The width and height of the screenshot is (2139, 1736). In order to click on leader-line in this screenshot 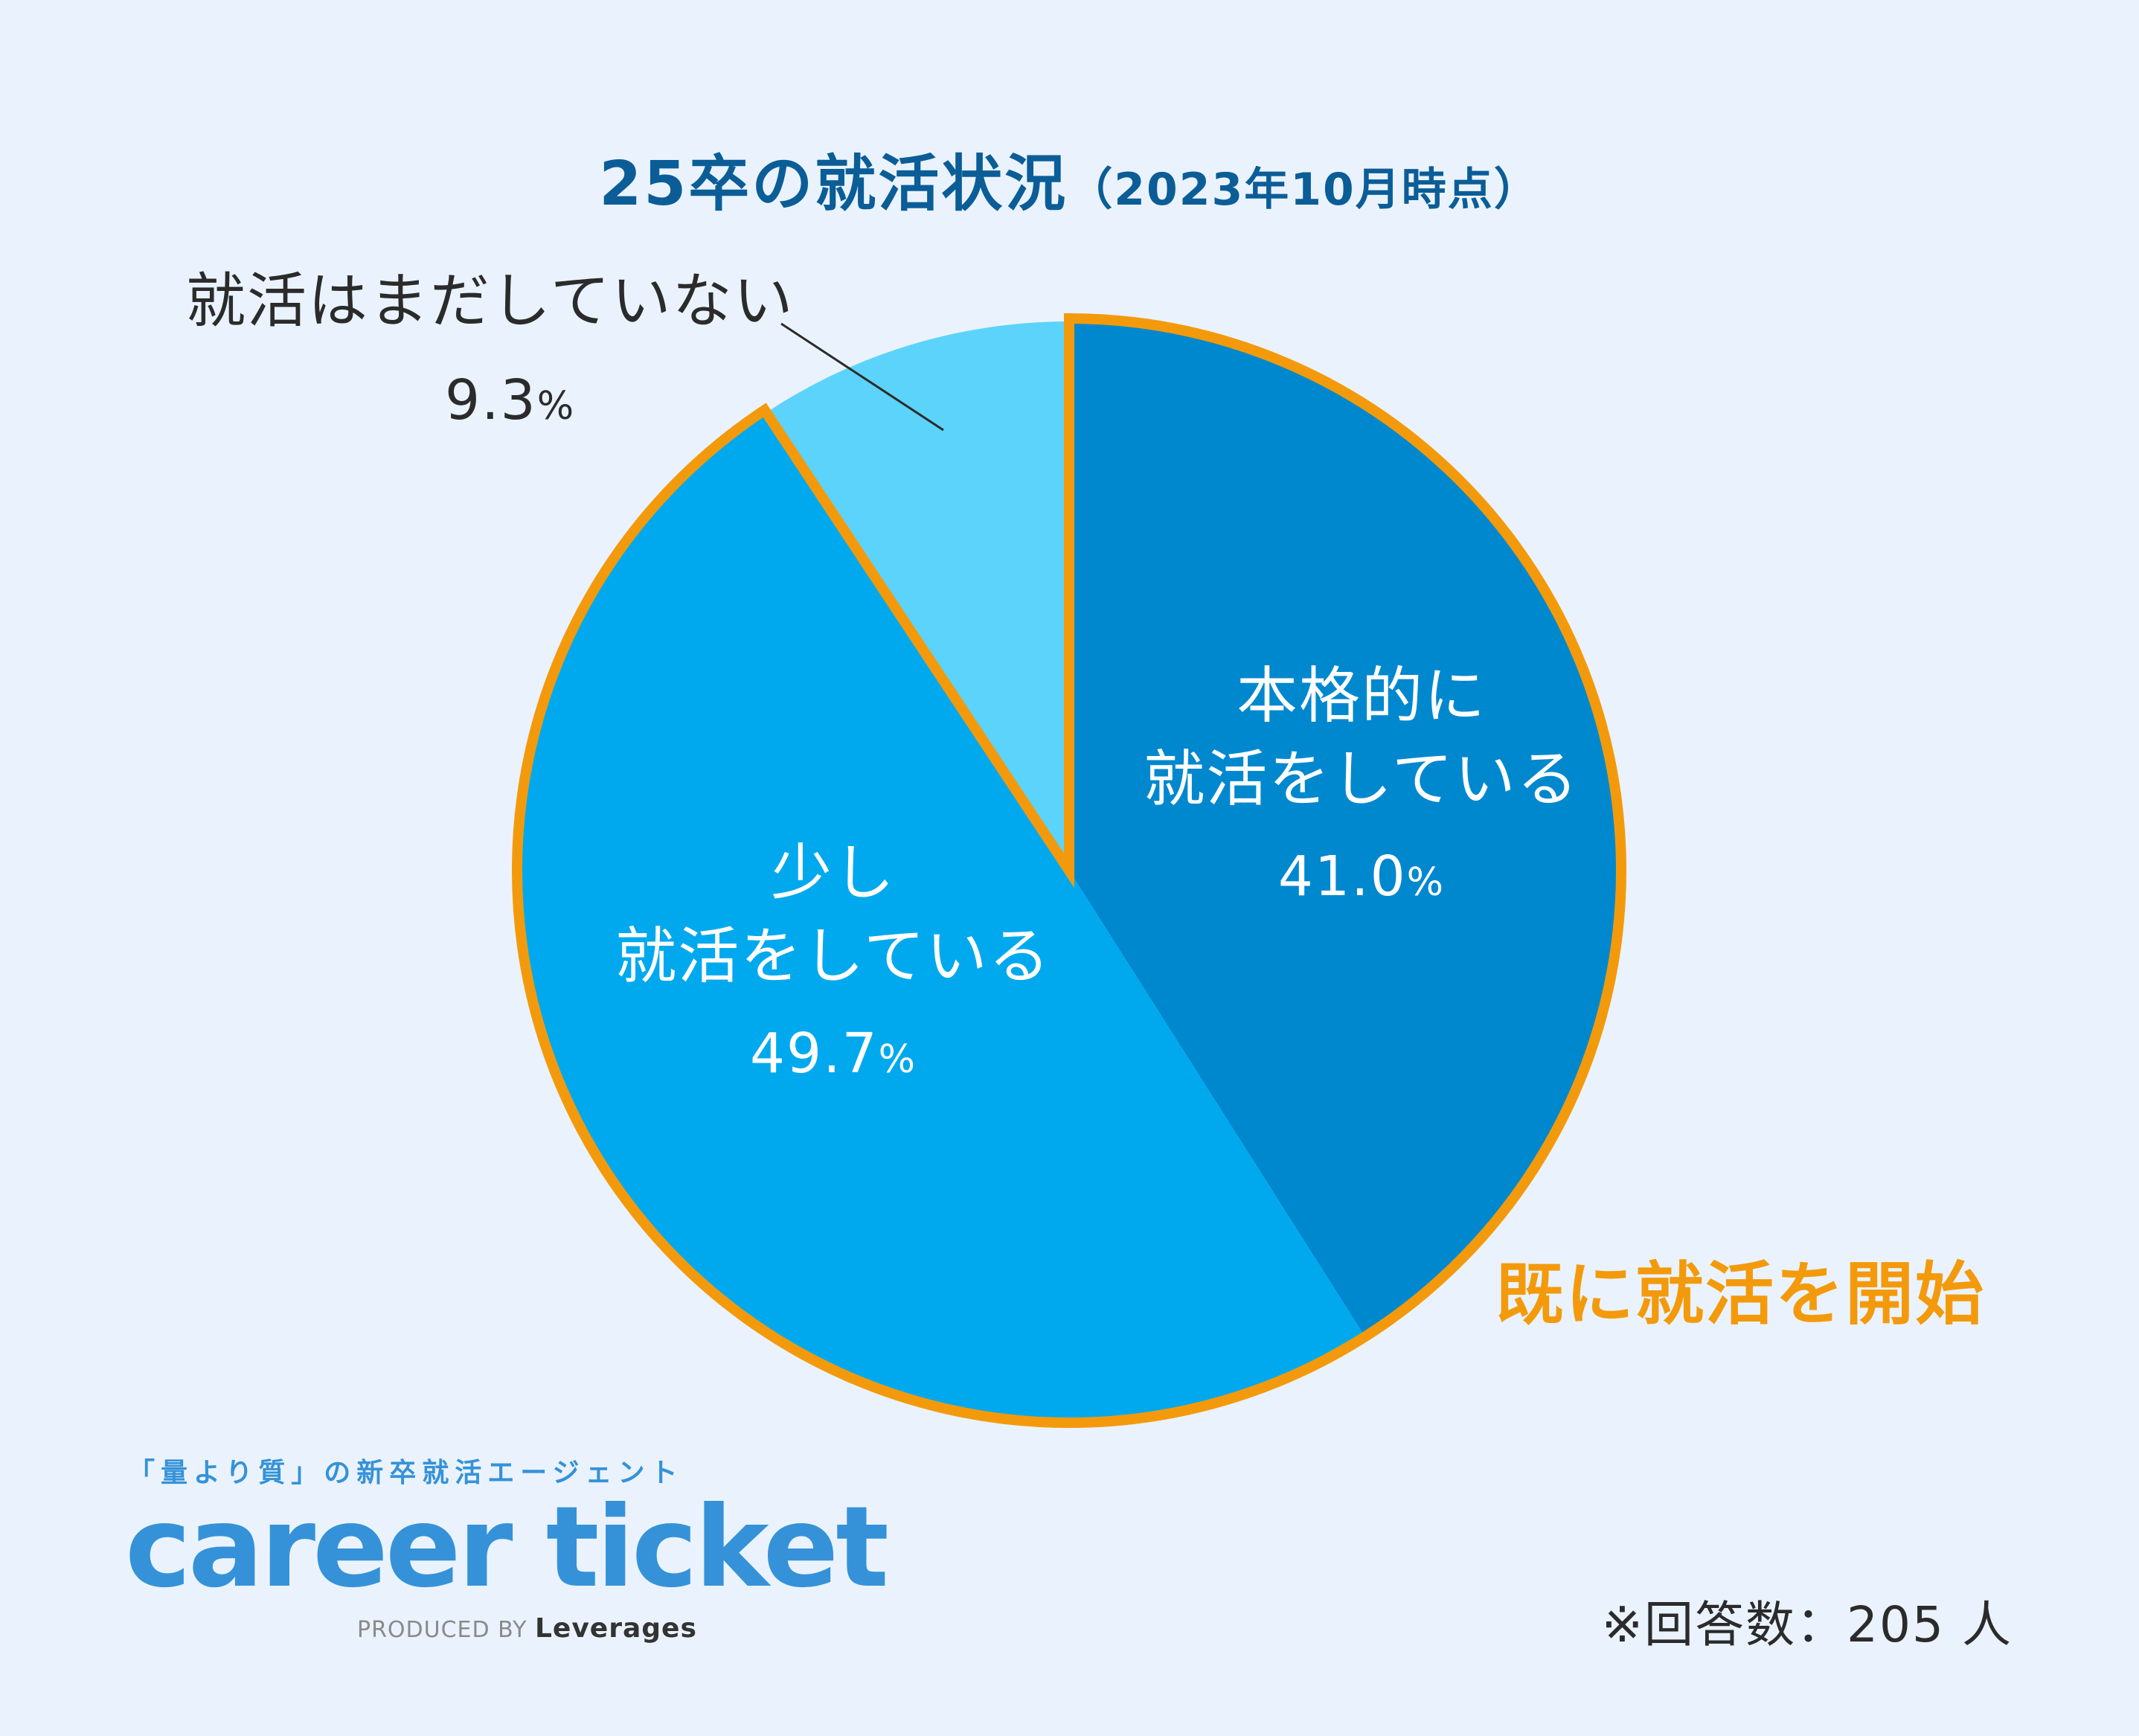, I will do `click(862, 377)`.